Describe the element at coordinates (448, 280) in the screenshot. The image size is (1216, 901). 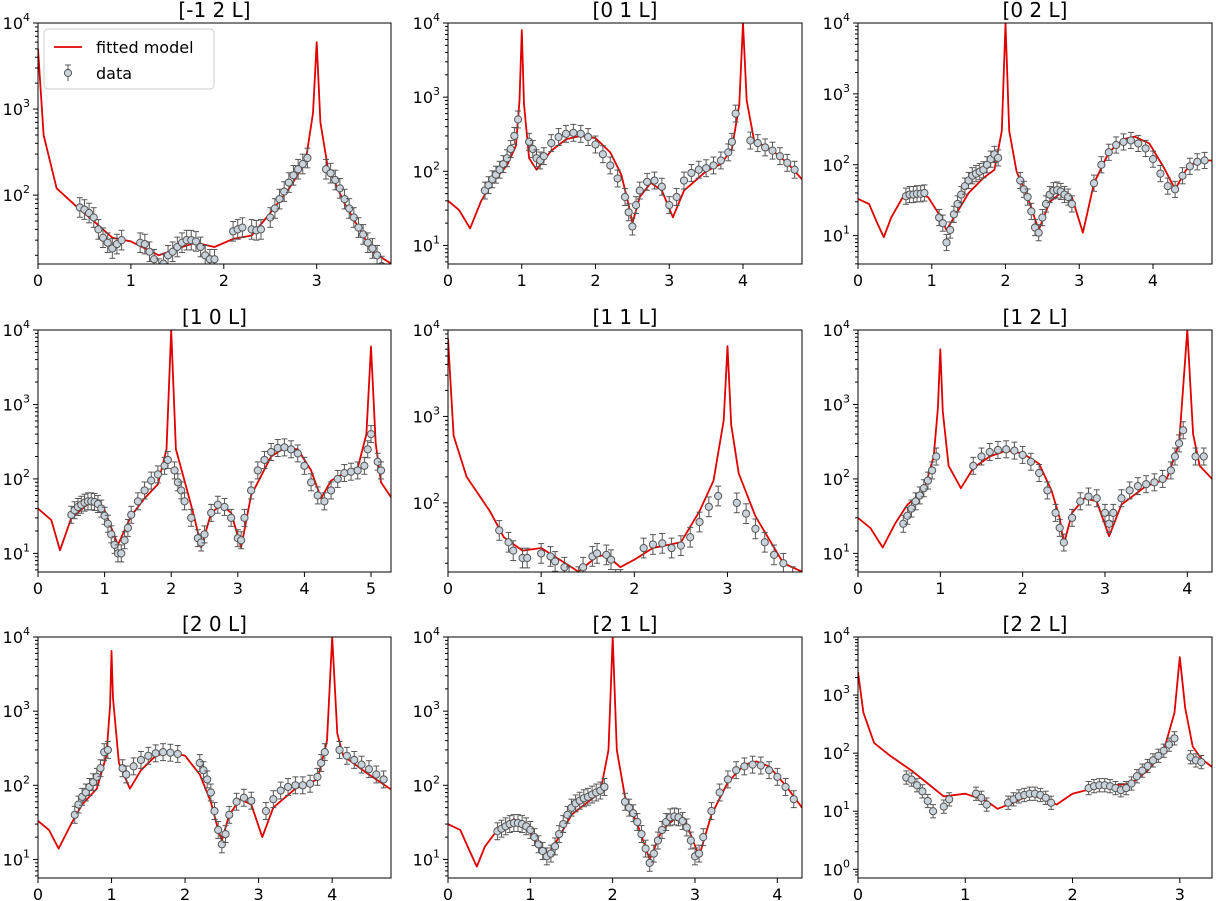
I see `x-tick-label: 0` at that location.